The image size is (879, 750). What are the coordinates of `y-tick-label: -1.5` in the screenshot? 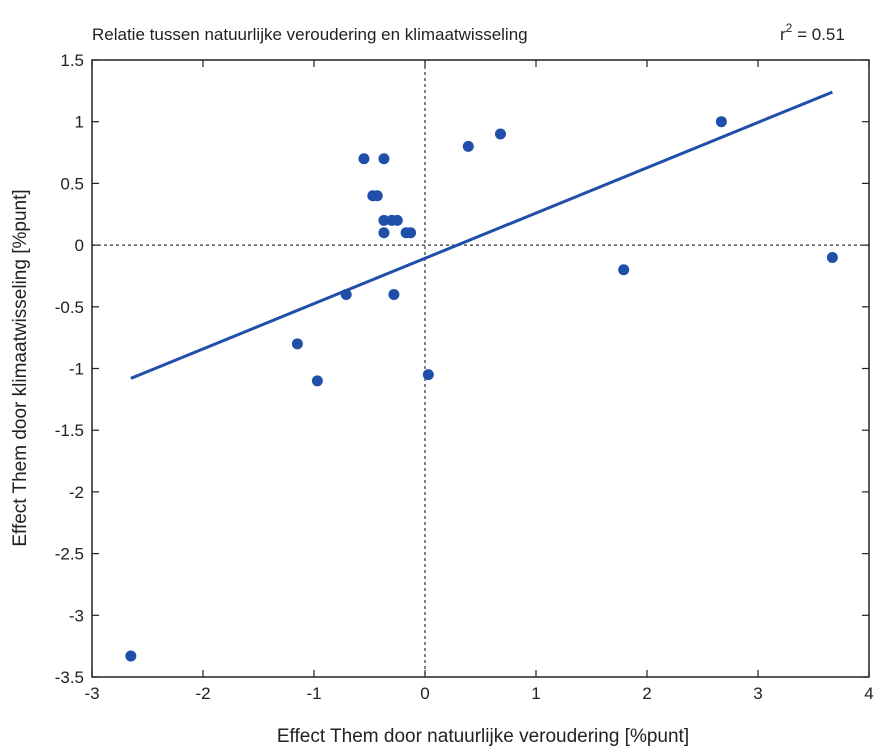 It's located at (69, 430).